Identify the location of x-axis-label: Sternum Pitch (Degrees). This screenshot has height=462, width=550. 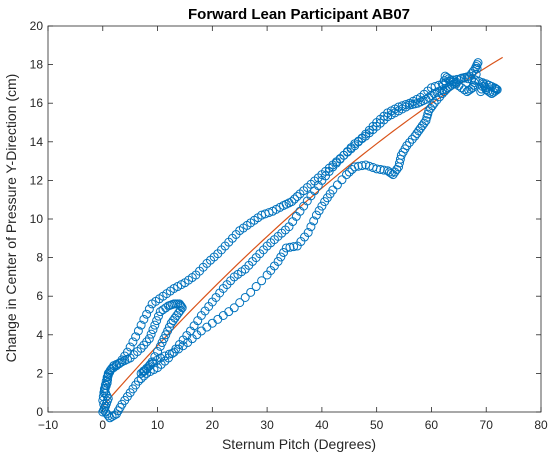
(299, 444).